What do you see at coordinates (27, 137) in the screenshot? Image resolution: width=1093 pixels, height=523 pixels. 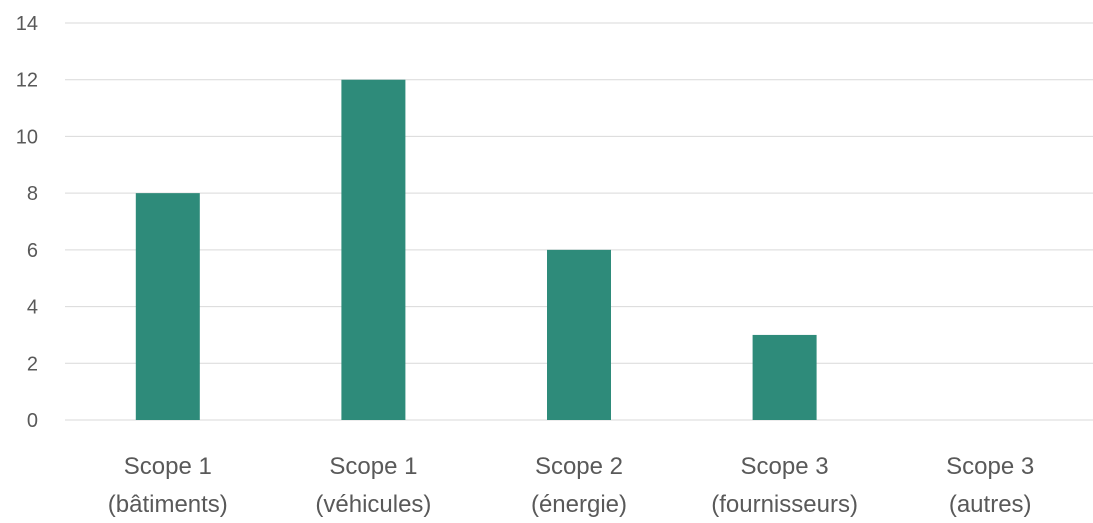 I see `y-tick-label: 10` at bounding box center [27, 137].